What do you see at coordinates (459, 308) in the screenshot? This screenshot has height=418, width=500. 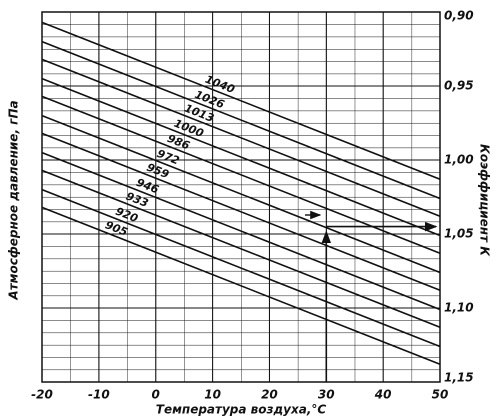 I see `y-tick-label: 1,10` at bounding box center [459, 308].